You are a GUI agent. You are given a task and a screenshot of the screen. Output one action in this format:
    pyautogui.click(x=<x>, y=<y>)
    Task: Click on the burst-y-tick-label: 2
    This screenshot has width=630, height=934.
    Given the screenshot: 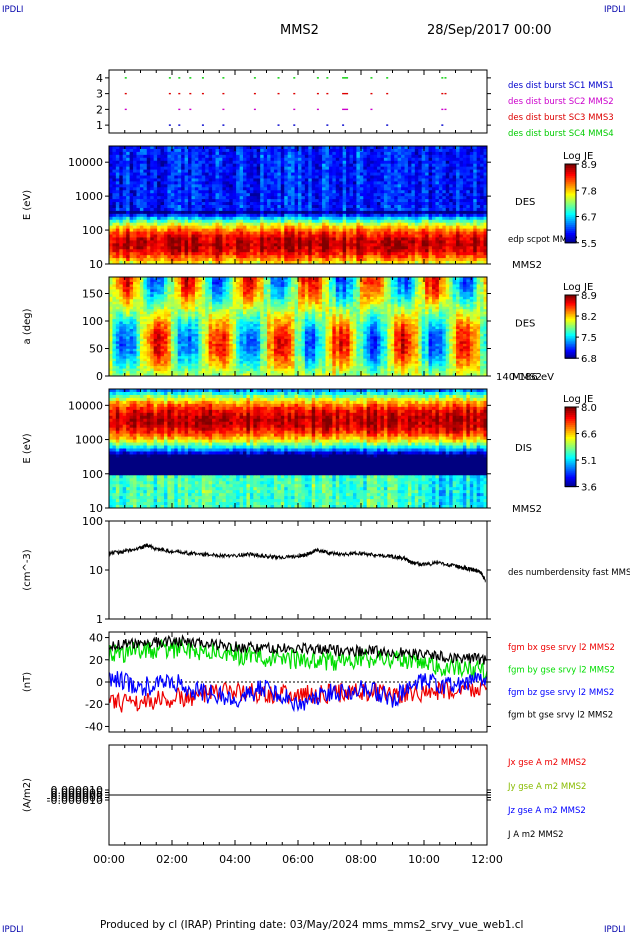 What is the action you would take?
    pyautogui.click(x=99, y=109)
    